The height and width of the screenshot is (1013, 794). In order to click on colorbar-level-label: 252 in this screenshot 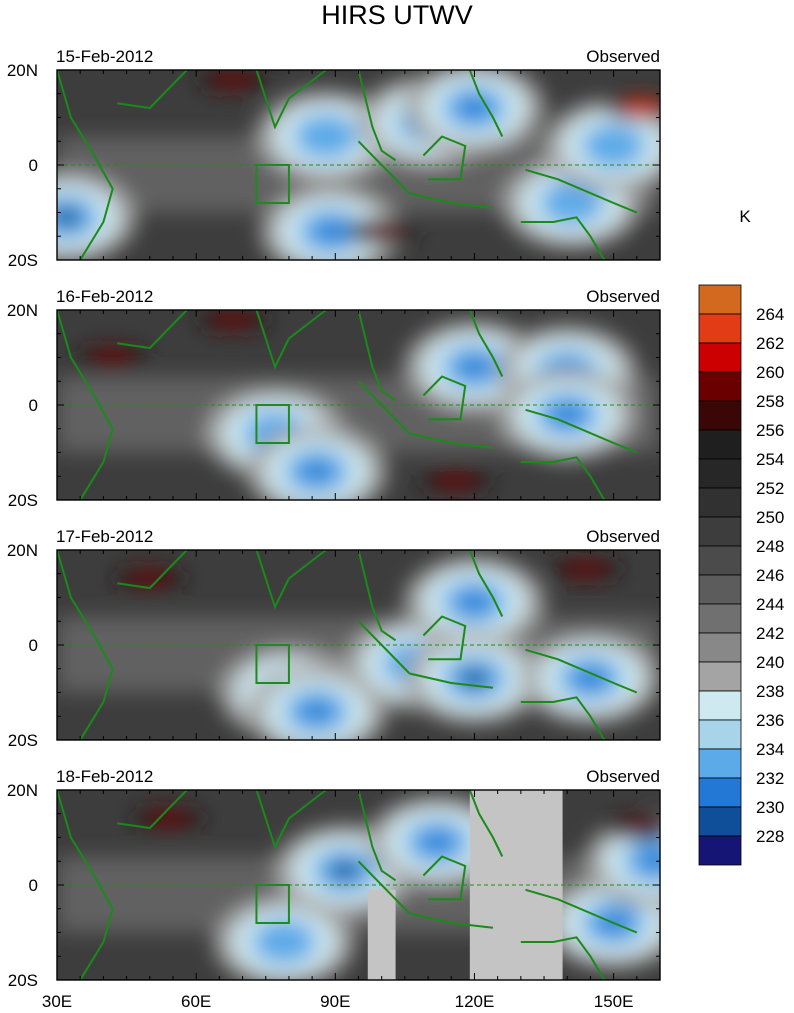, I will do `click(770, 488)`.